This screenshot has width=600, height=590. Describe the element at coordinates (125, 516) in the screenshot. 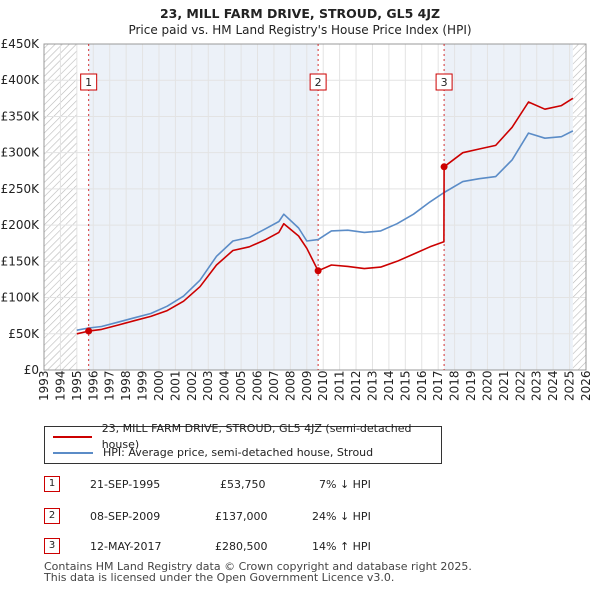

I see `sale-date: 08-SEP-2009` at that location.